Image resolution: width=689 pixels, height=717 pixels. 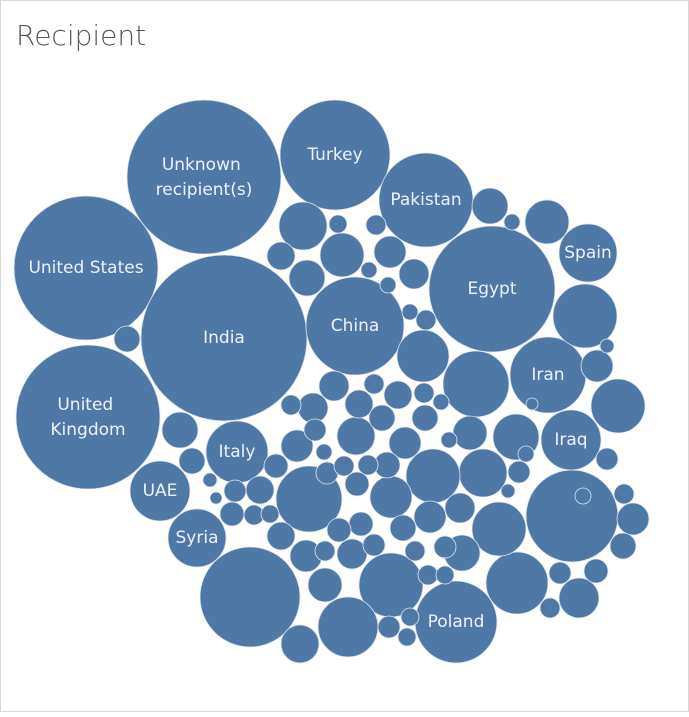 What do you see at coordinates (204, 190) in the screenshot?
I see `bubble-label-line: recipient(s)` at bounding box center [204, 190].